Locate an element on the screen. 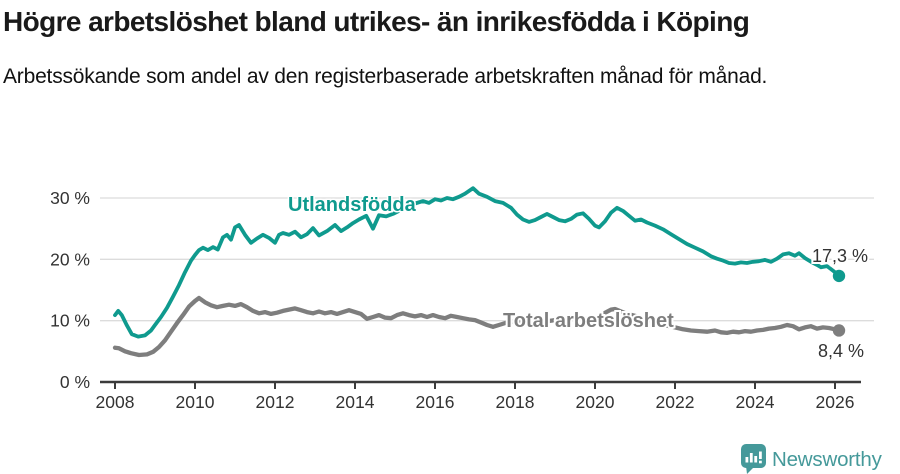 This screenshot has width=900, height=474. x-tick-label-2018: 2018 is located at coordinates (515, 402).